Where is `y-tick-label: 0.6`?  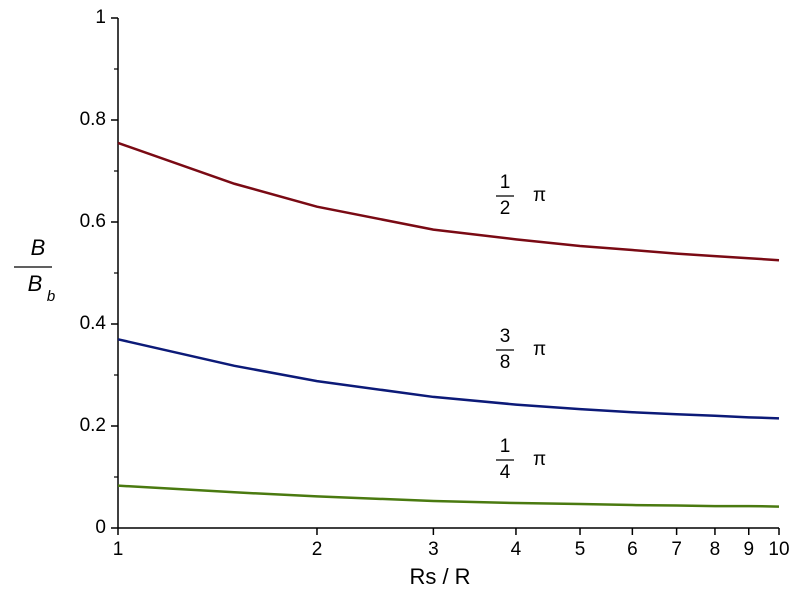
y-tick-label: 0.6 is located at coordinates (93, 221).